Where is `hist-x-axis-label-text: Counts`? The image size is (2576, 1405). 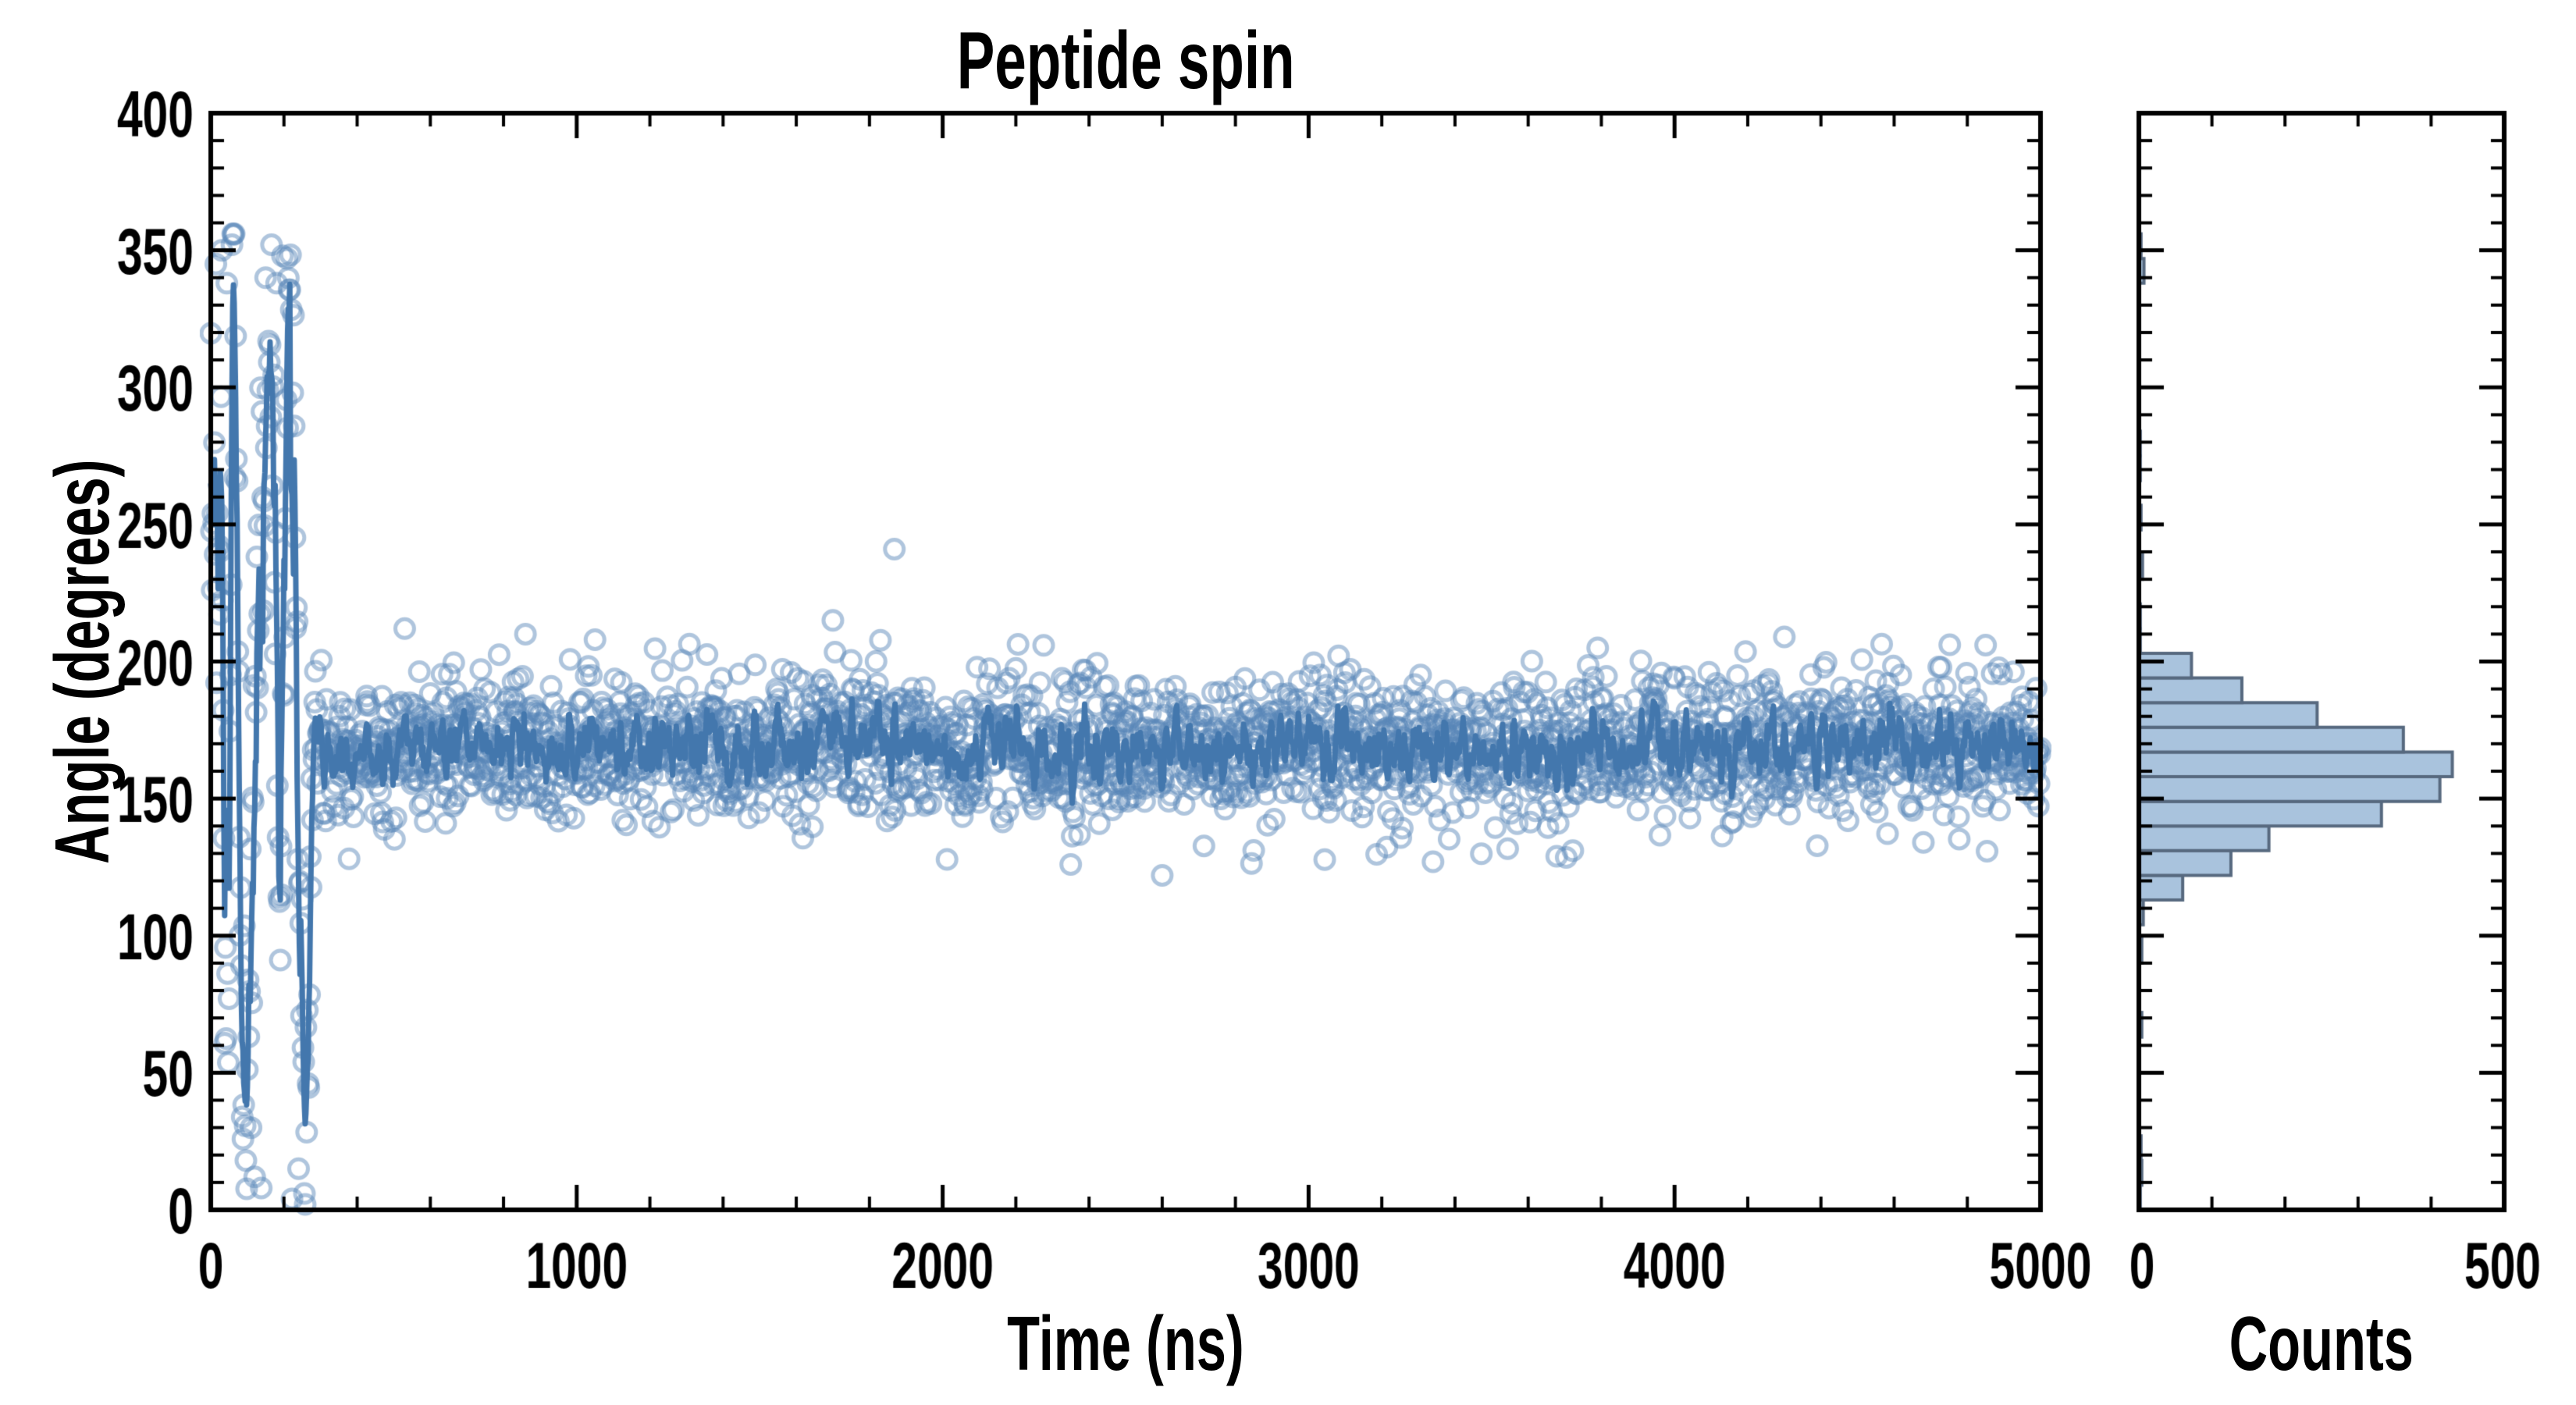
hist-x-axis-label-text: Counts is located at coordinates (2321, 1343).